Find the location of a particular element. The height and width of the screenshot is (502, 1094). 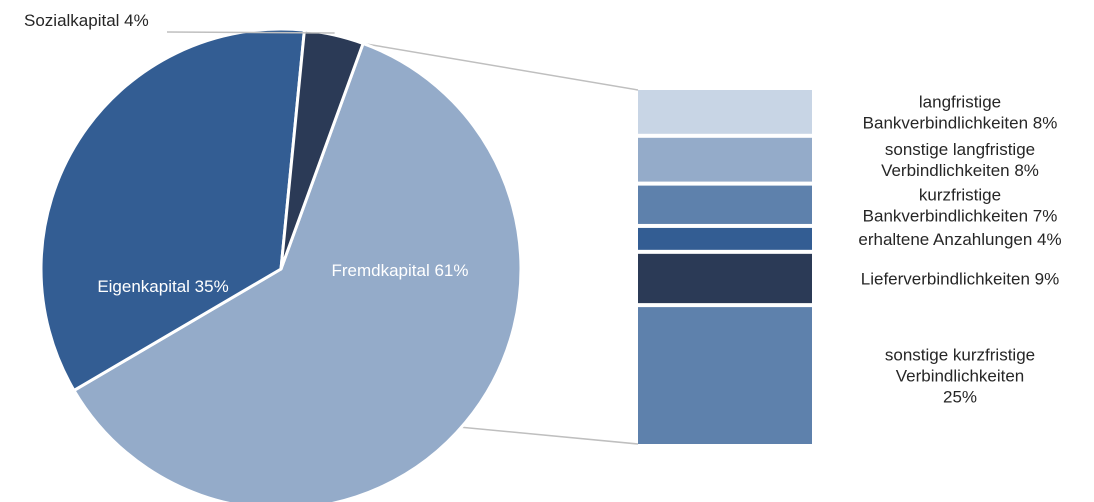

breakdown-label-1: langfristige Bankverbindlichkeiten 8% is located at coordinates (960, 112).